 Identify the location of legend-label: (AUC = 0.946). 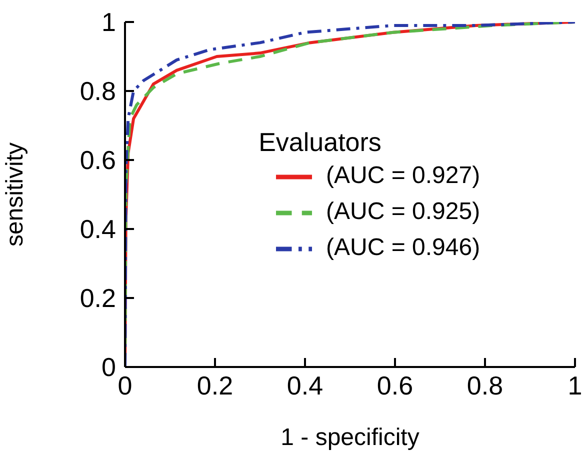
(403, 248).